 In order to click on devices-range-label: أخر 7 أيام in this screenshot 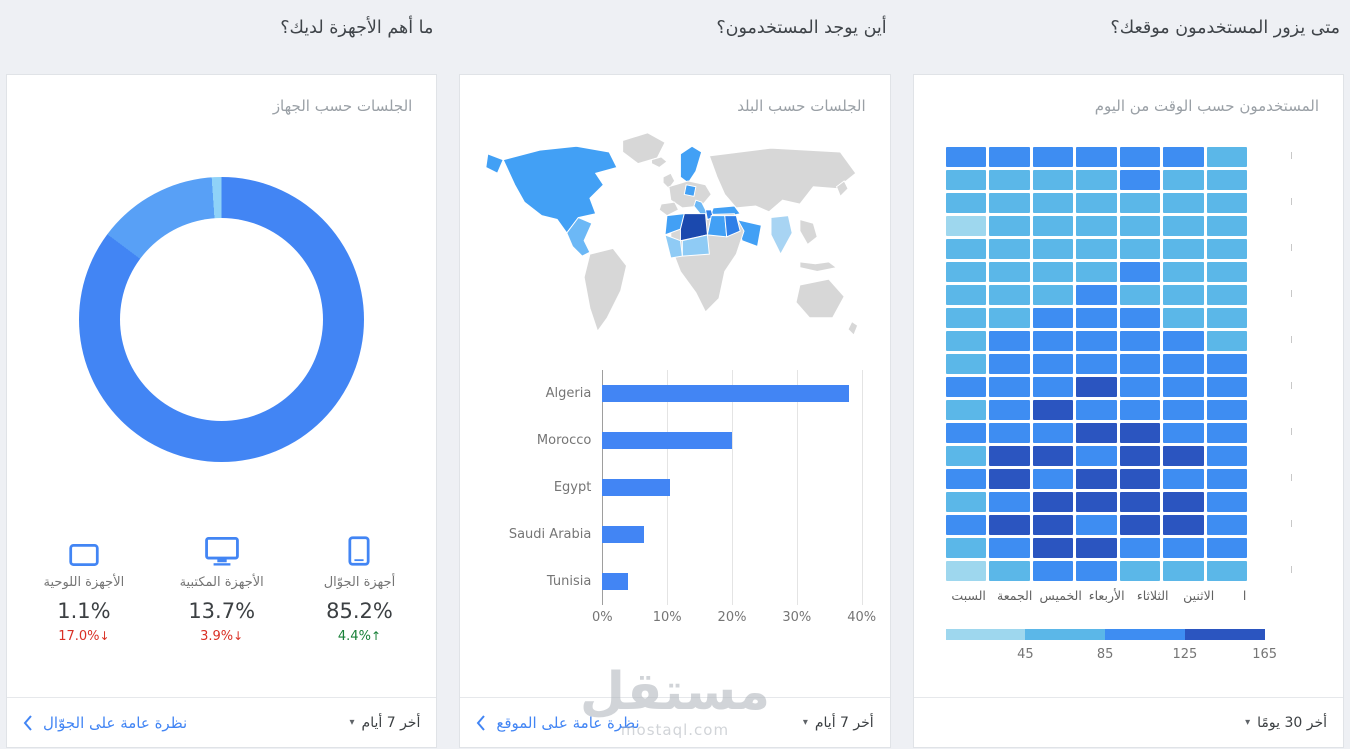, I will do `click(391, 722)`.